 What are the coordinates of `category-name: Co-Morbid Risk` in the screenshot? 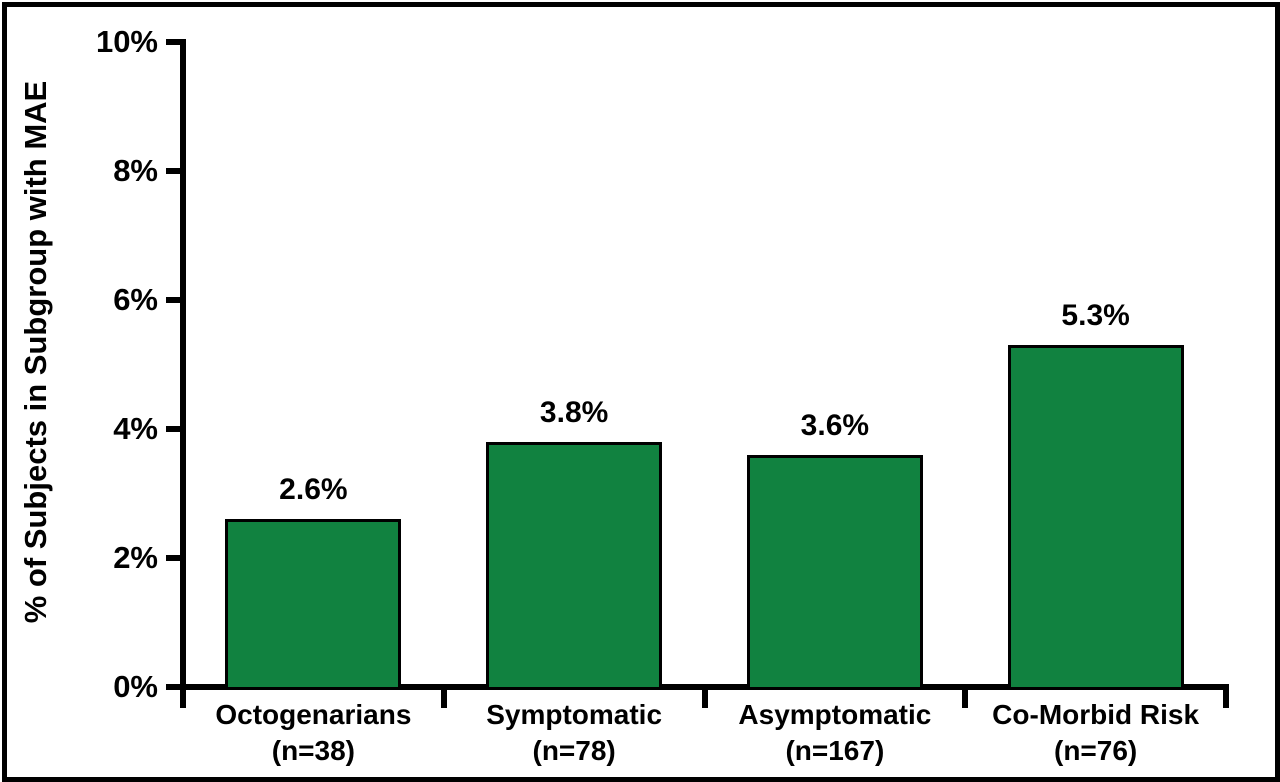 It's located at (1096, 714).